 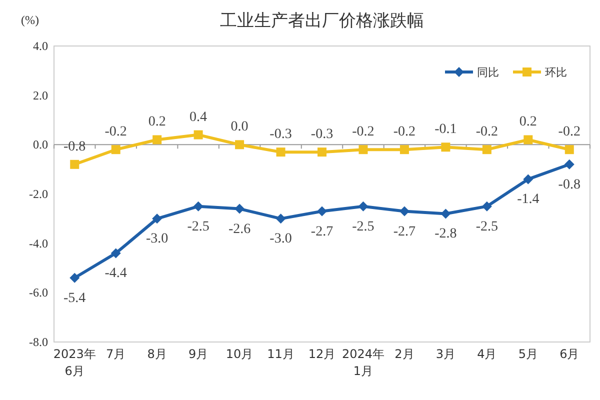 I want to click on legend-label: 环比, so click(x=556, y=72).